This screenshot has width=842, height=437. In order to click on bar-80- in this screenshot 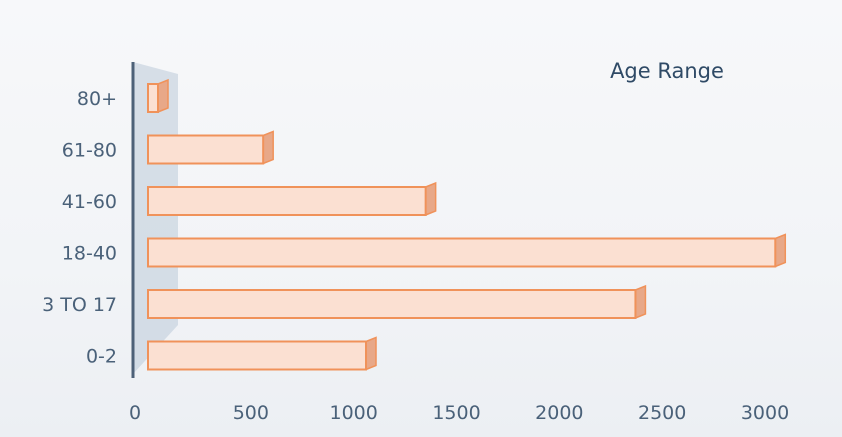, I will do `click(158, 96)`.